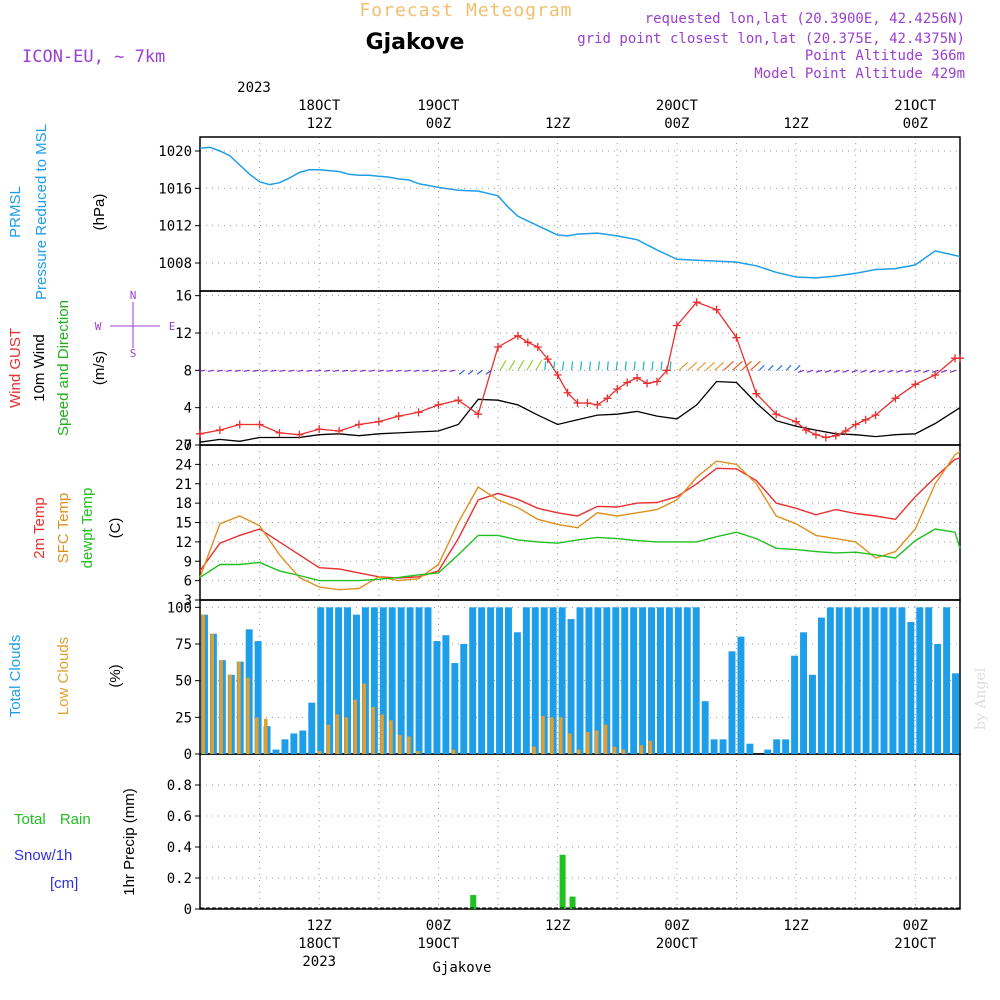  I want to click on ytick-label: 27, so click(183, 446).